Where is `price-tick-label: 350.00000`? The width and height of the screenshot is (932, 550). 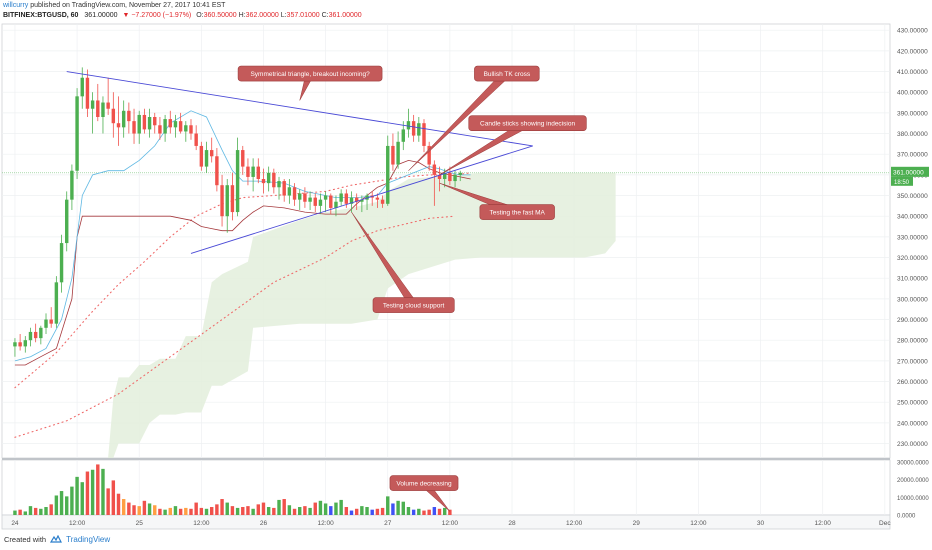
price-tick-label: 350.00000 is located at coordinates (912, 196).